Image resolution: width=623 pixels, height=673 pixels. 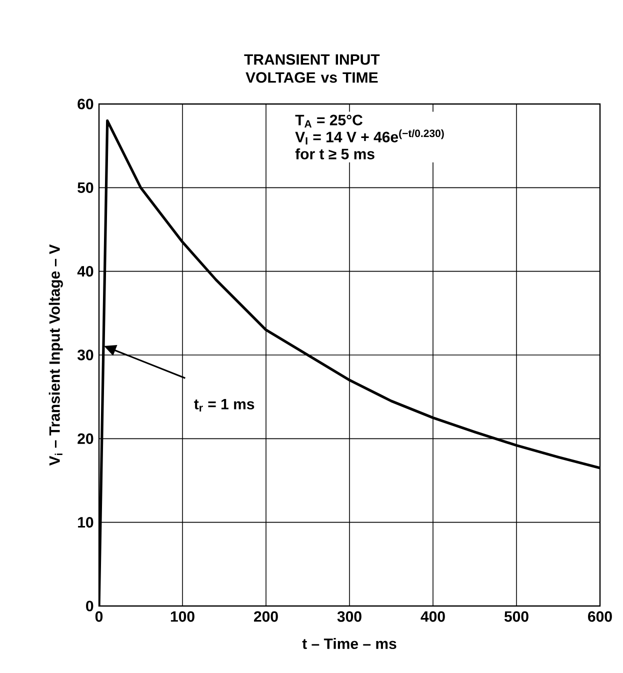 What do you see at coordinates (600, 616) in the screenshot?
I see `x-tick-label: 600` at bounding box center [600, 616].